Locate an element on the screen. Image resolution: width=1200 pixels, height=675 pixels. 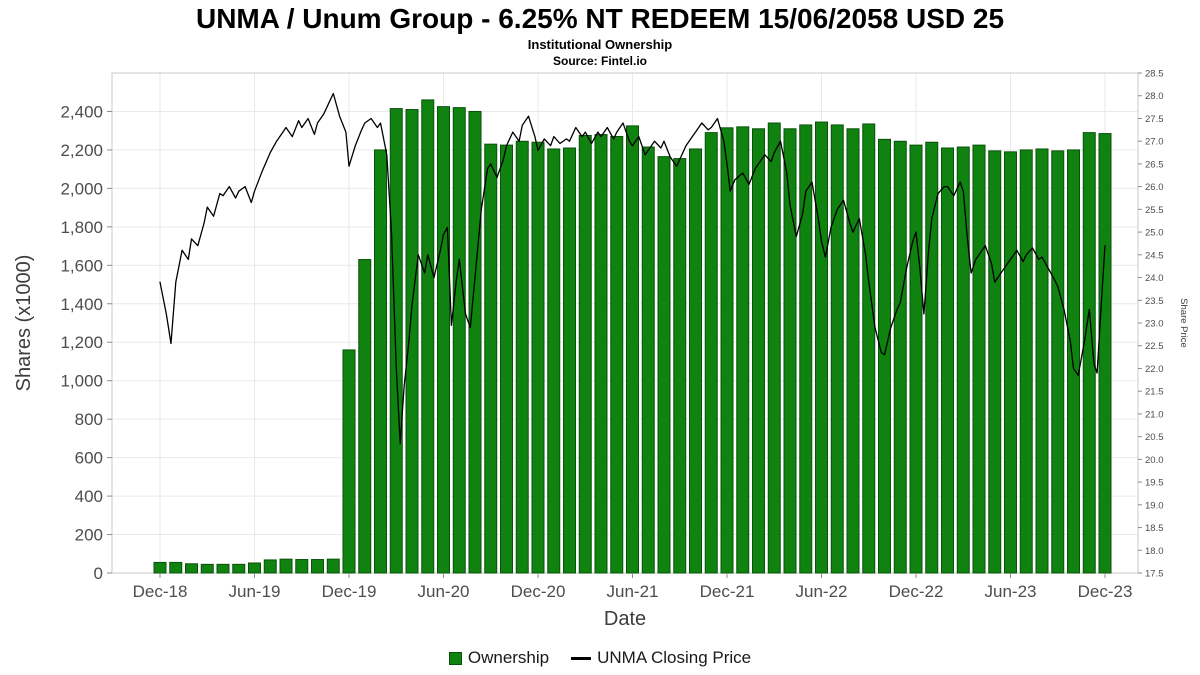
right-tick-label: 27.0 is located at coordinates (1154, 142).